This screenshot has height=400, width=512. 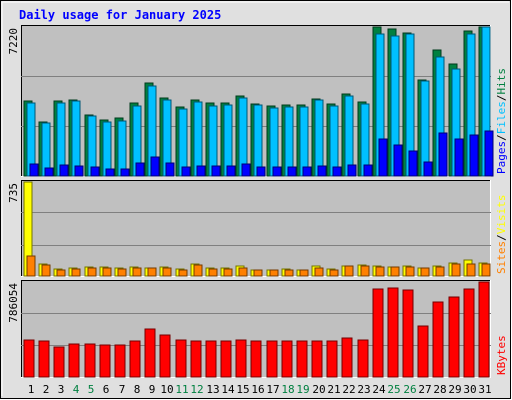 I want to click on series-sites, so click(x=258, y=266).